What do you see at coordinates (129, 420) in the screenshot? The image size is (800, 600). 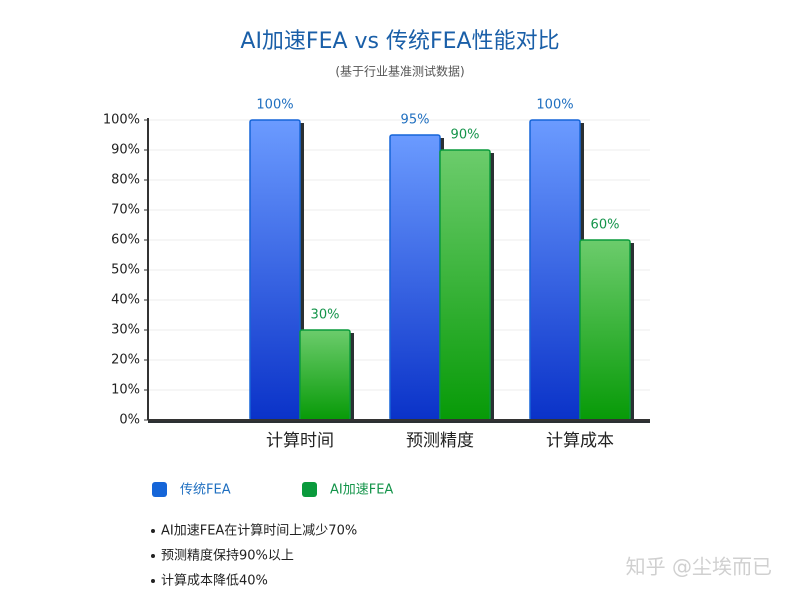 I see `y-tick-label: 0%` at bounding box center [129, 420].